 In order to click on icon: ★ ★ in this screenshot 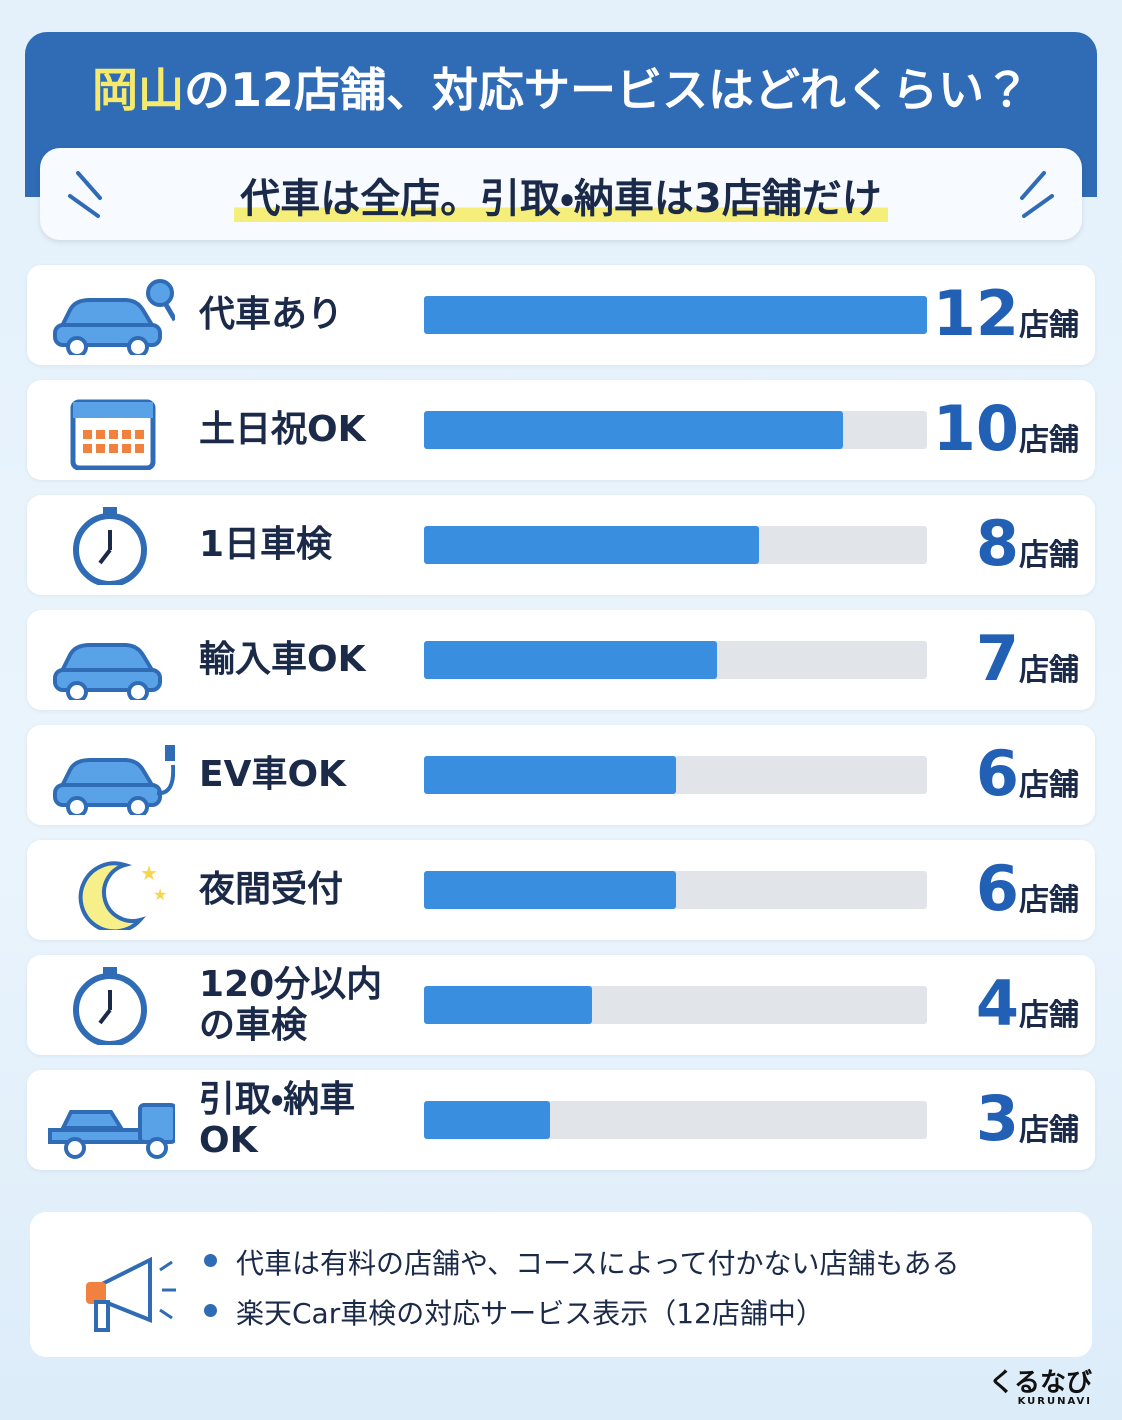, I will do `click(110, 892)`.